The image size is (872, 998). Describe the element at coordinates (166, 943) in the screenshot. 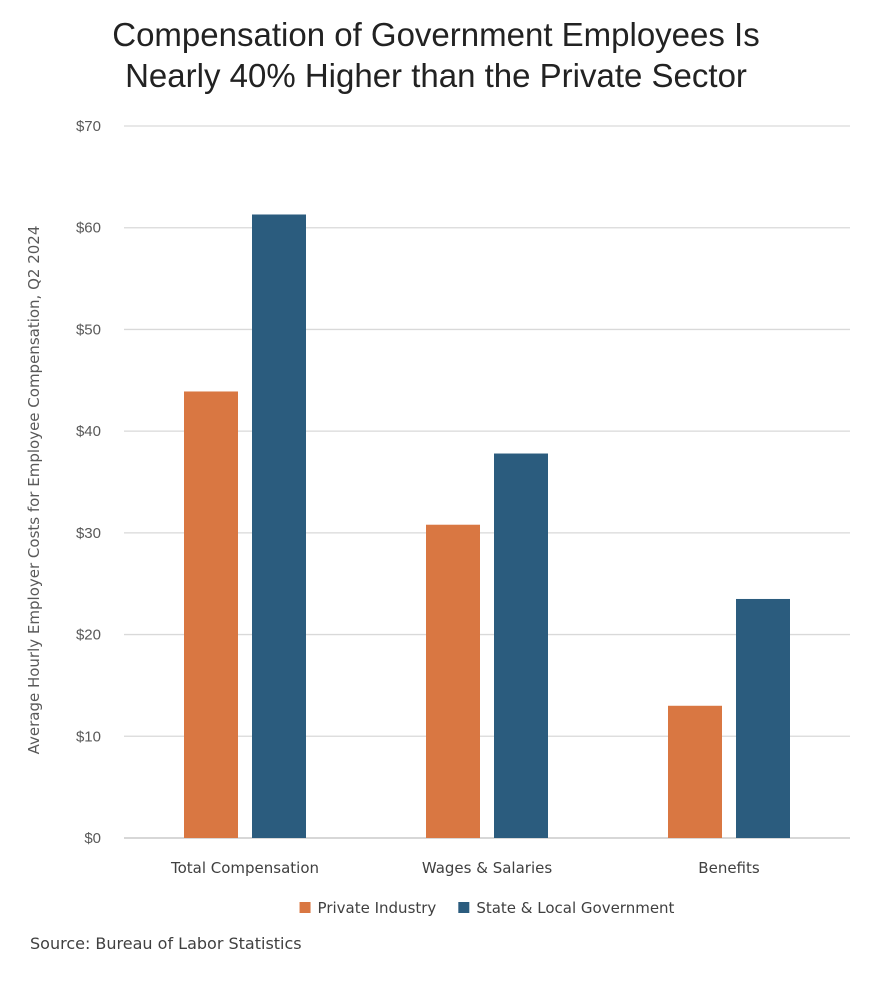

I see `source-note: Source: Bureau of Labor Statistics` at that location.